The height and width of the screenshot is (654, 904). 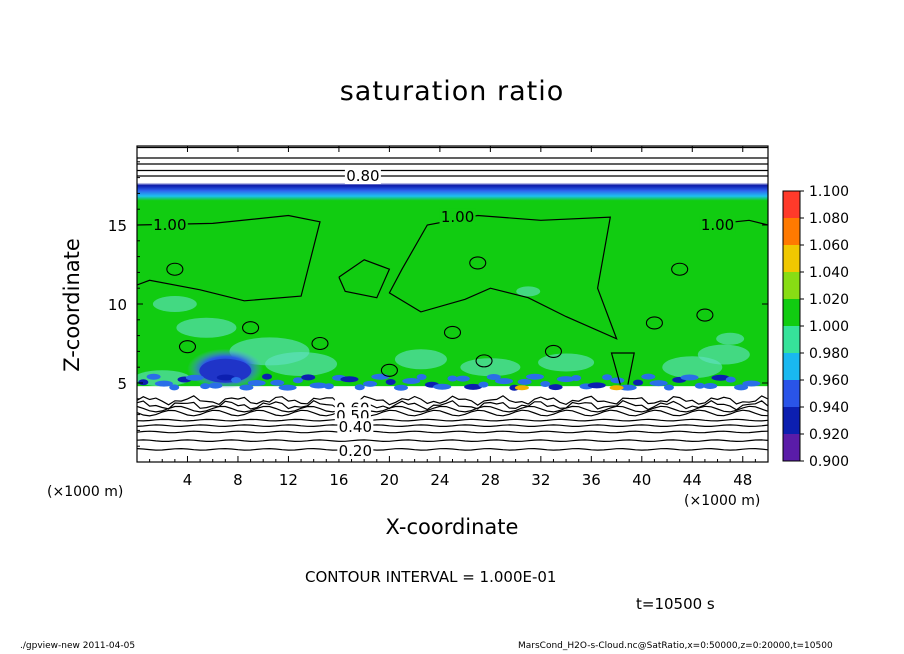 What do you see at coordinates (829, 327) in the screenshot?
I see `colorbar-label: 1.000` at bounding box center [829, 327].